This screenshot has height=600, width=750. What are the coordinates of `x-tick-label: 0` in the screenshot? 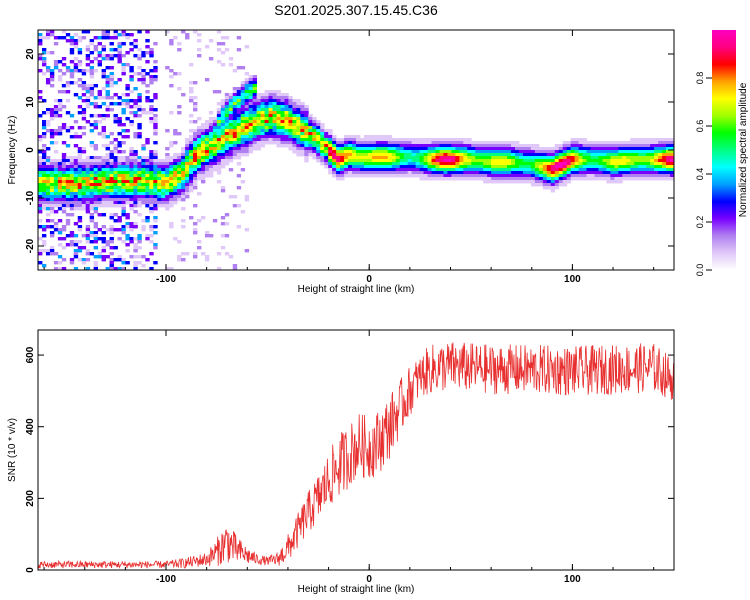 It's located at (369, 279).